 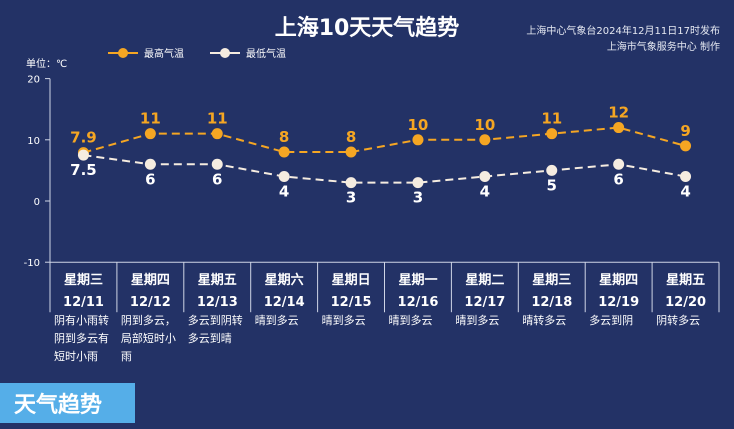 I want to click on day-header: 星期日 12/15, so click(x=351, y=292).